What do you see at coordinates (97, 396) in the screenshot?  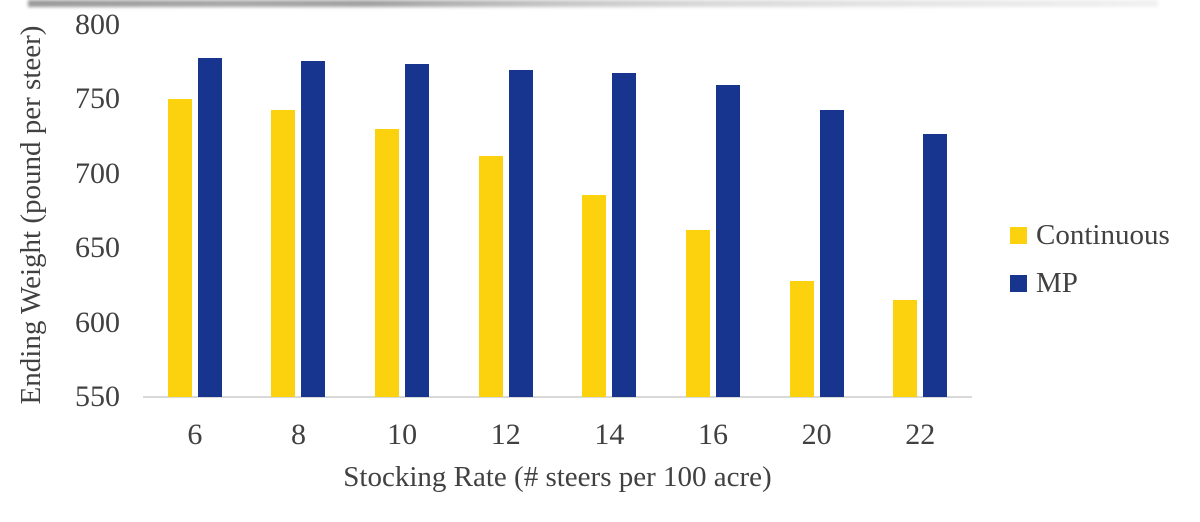 I see `y-tick-label-550: 550` at bounding box center [97, 396].